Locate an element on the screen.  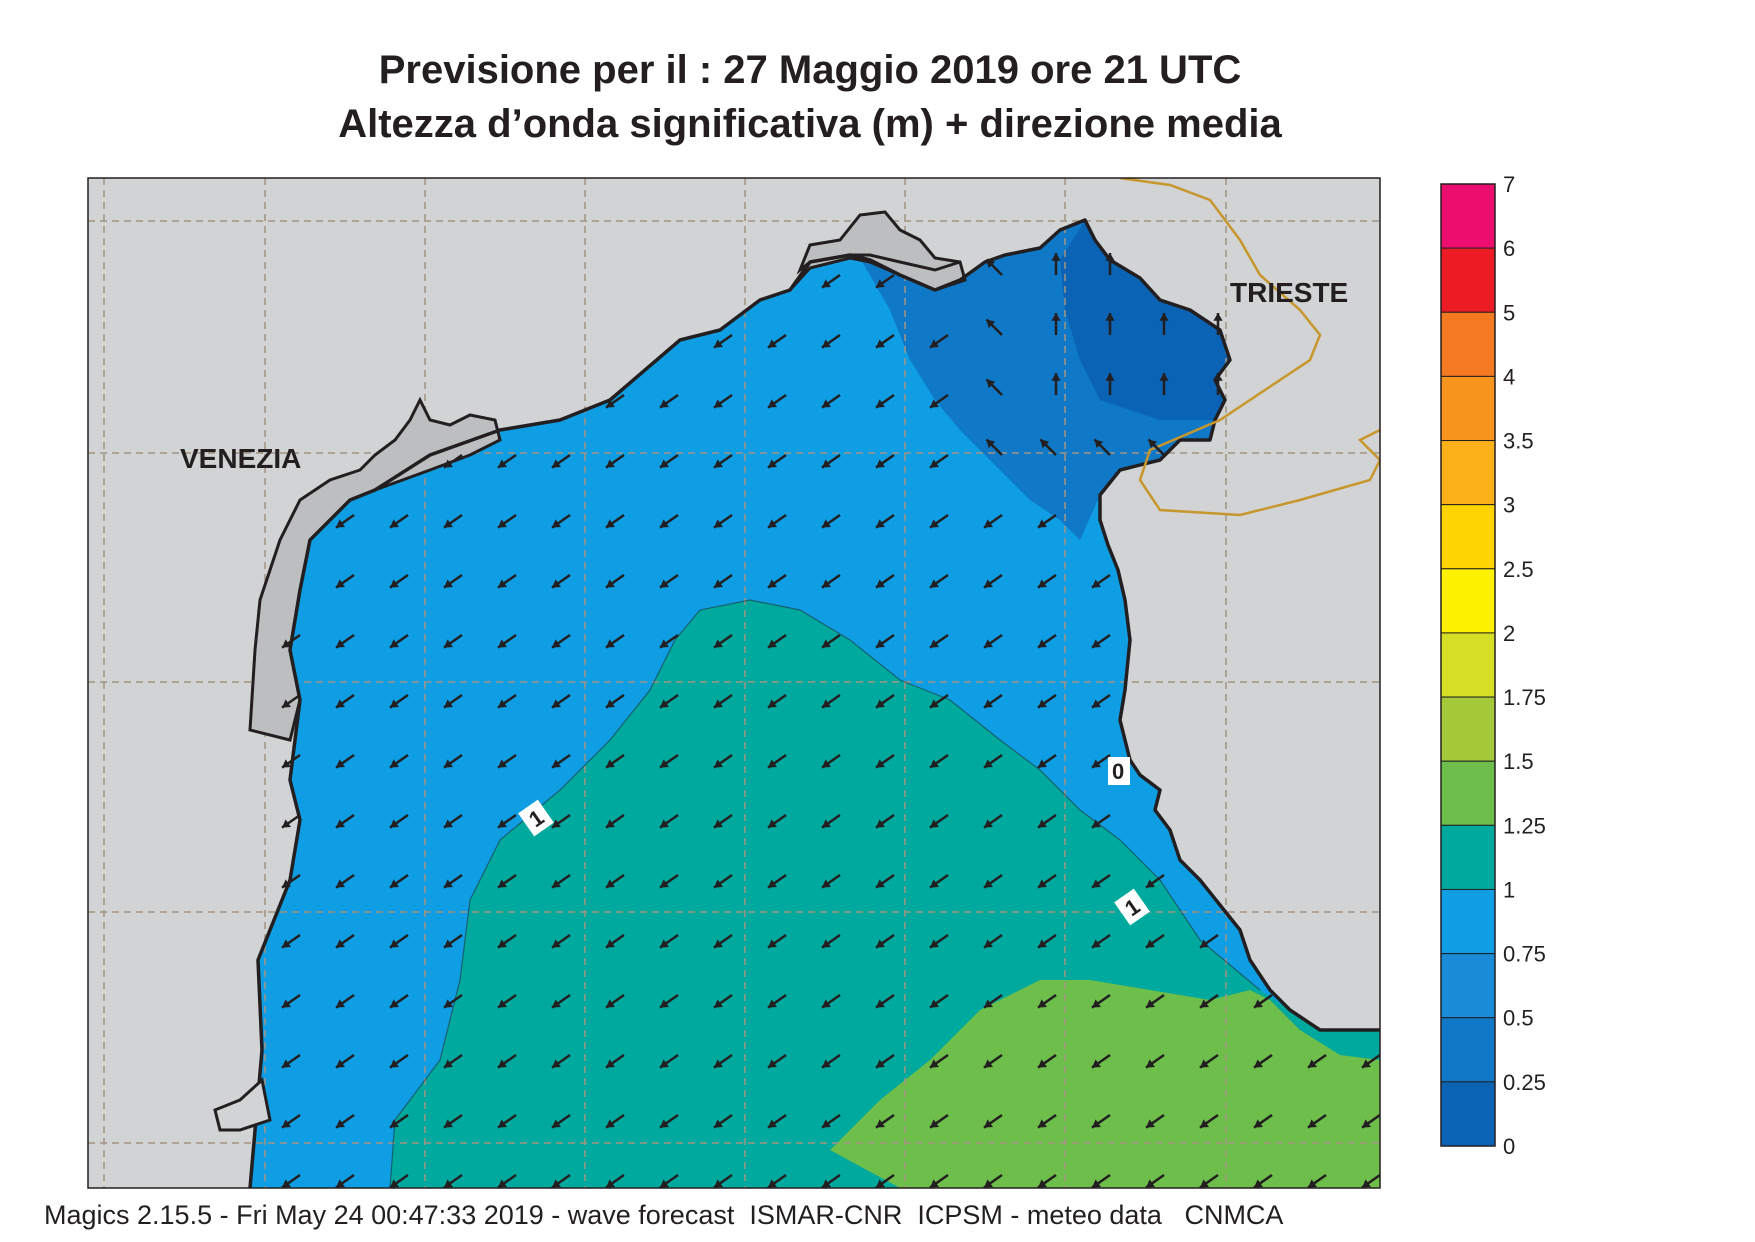
legend-tick-label: 0.25 is located at coordinates (1524, 1082).